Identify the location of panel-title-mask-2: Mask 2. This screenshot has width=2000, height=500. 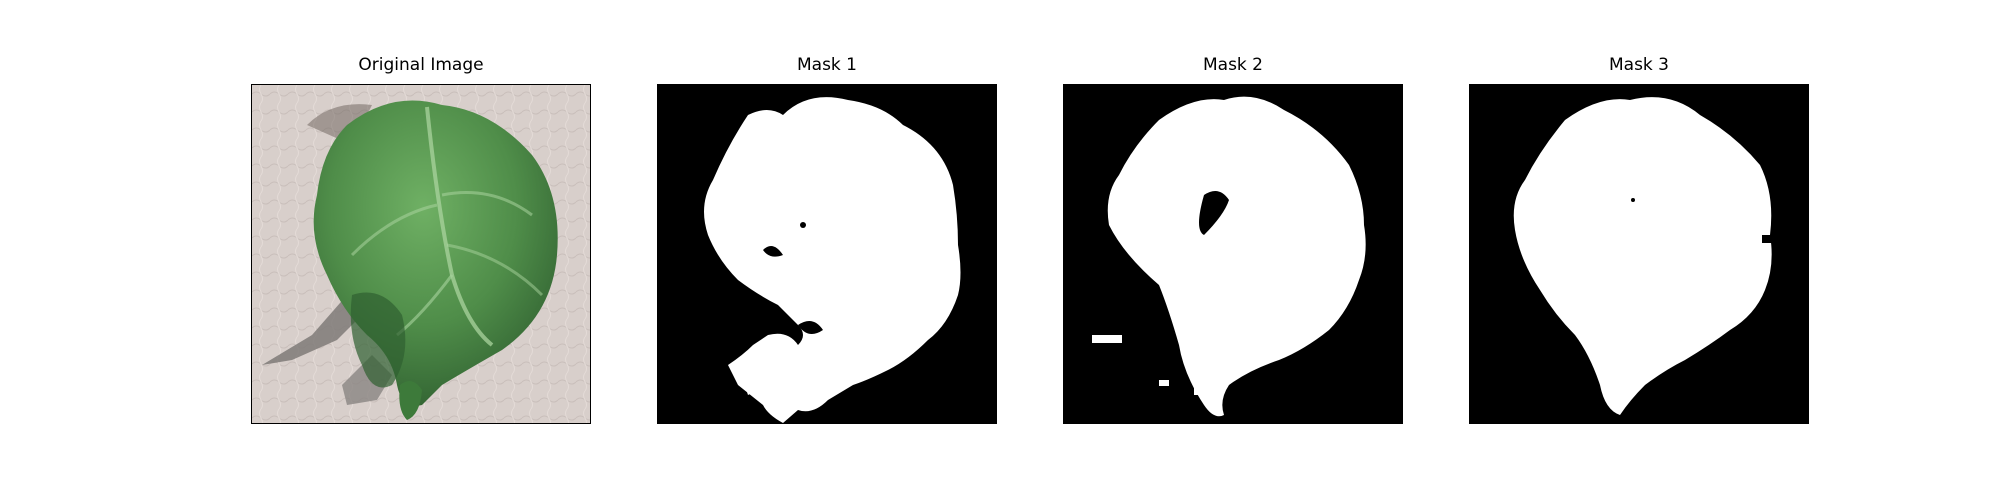
(1232, 65).